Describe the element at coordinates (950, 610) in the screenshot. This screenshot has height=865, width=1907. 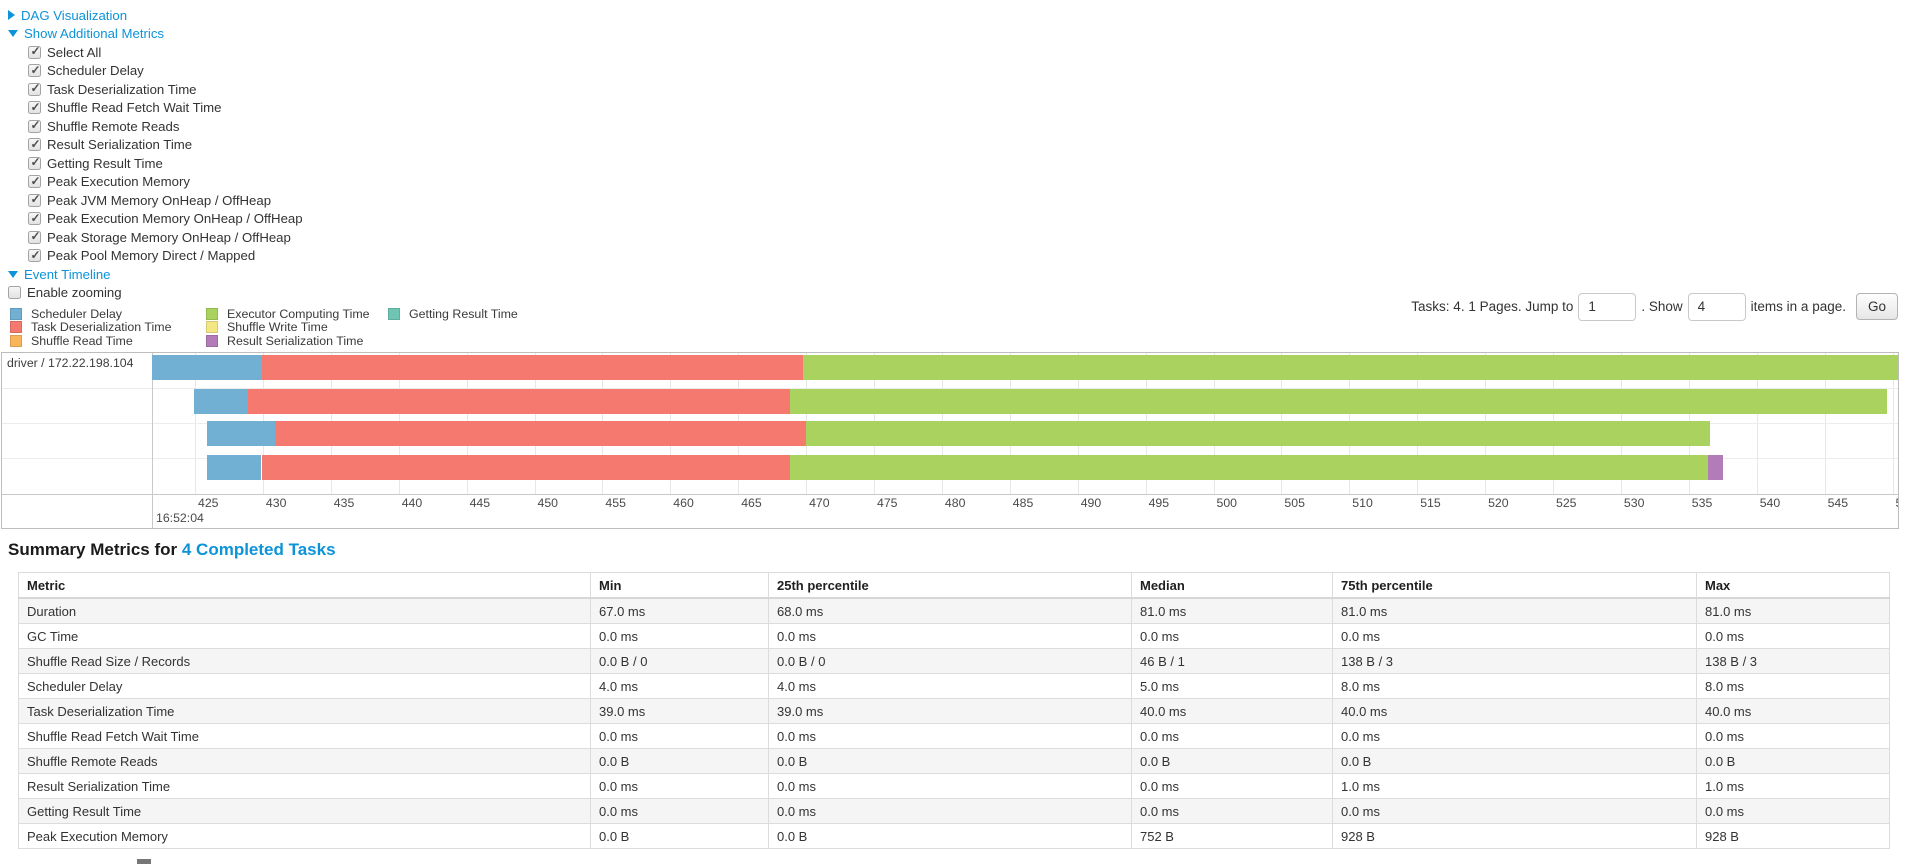
I see `metric-value-cell: 68.0 ms` at that location.